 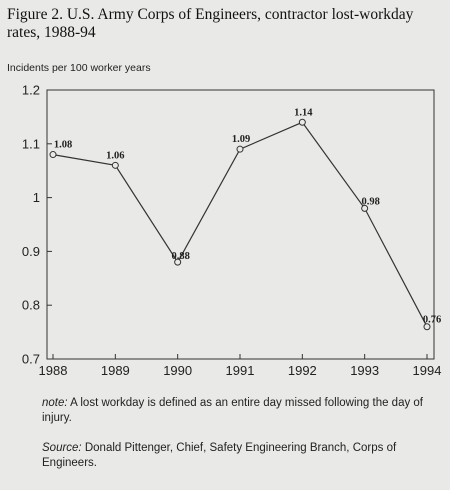 I want to click on data-label: 1.09, so click(x=241, y=139).